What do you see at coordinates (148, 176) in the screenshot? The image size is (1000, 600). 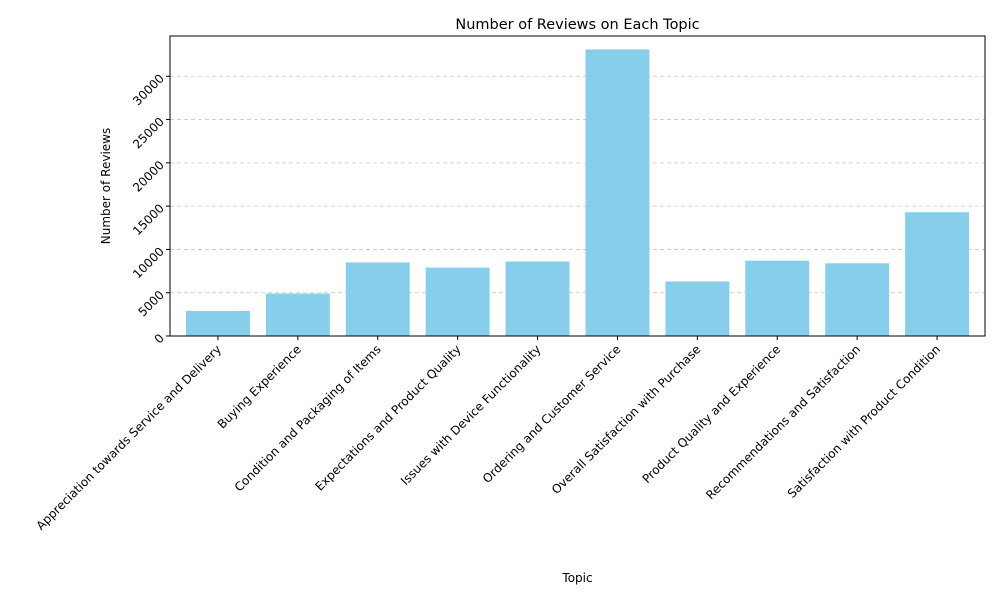 I see `y-tick-label: 20000` at bounding box center [148, 176].